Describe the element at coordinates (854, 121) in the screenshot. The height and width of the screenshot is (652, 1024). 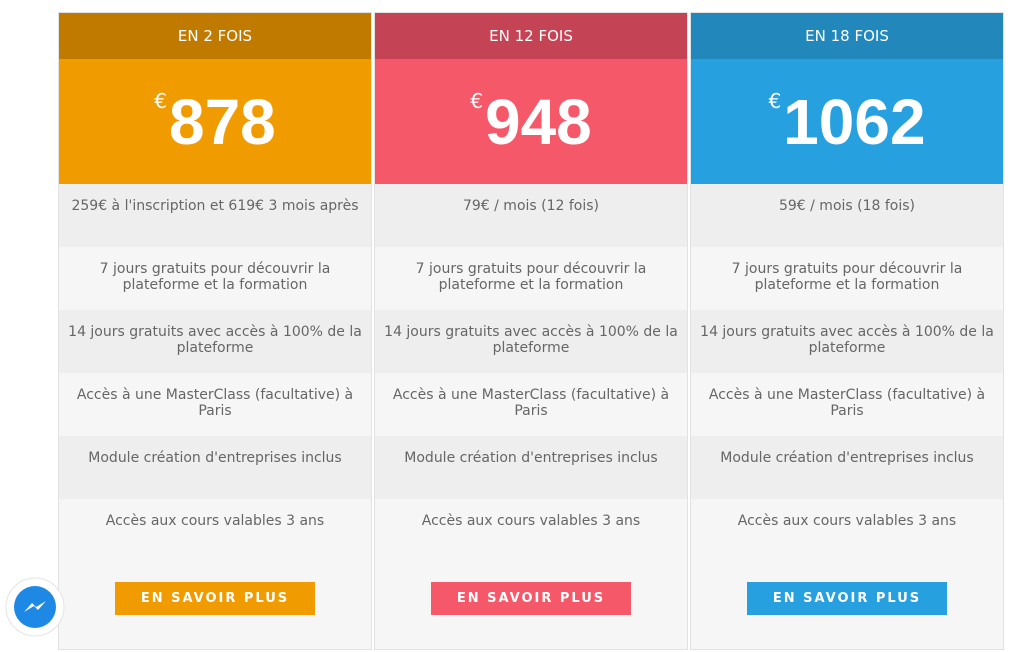
I see `price: 1062` at that location.